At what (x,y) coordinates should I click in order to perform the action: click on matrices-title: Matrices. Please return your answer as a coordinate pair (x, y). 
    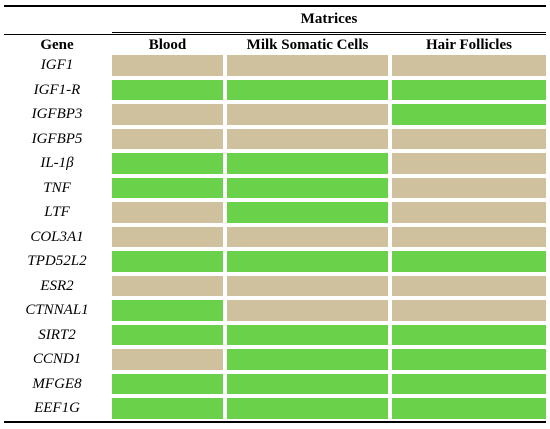
    Looking at the image, I should click on (329, 19).